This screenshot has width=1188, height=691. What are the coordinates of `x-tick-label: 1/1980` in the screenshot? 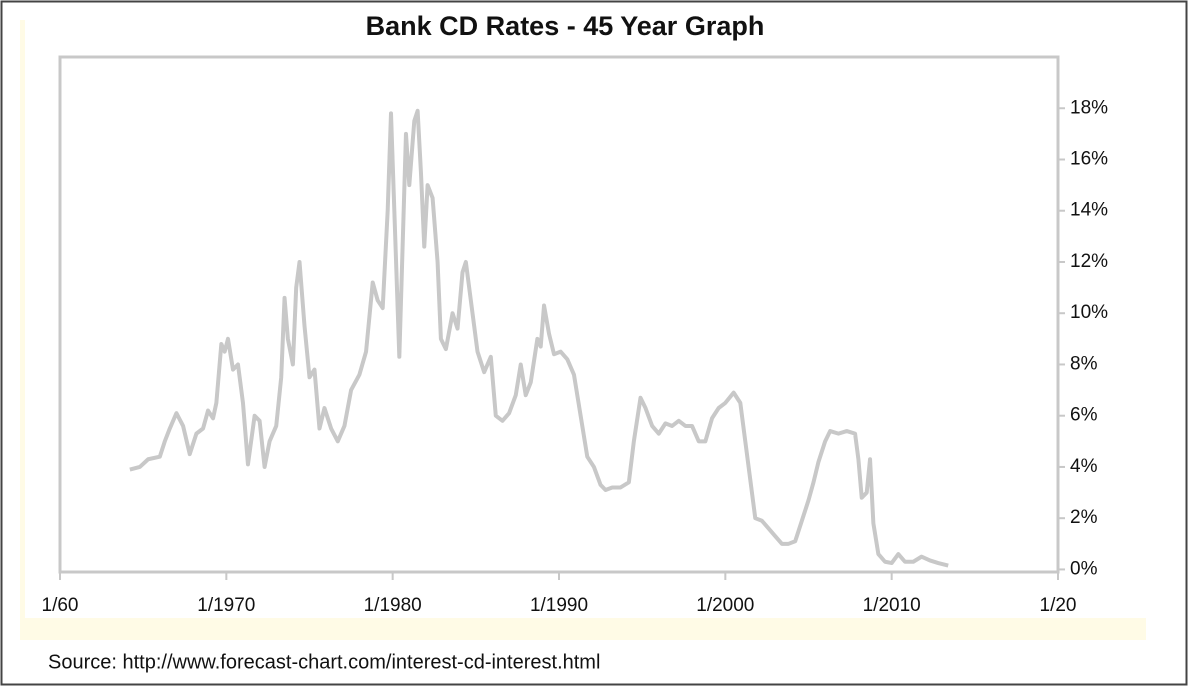 It's located at (393, 605).